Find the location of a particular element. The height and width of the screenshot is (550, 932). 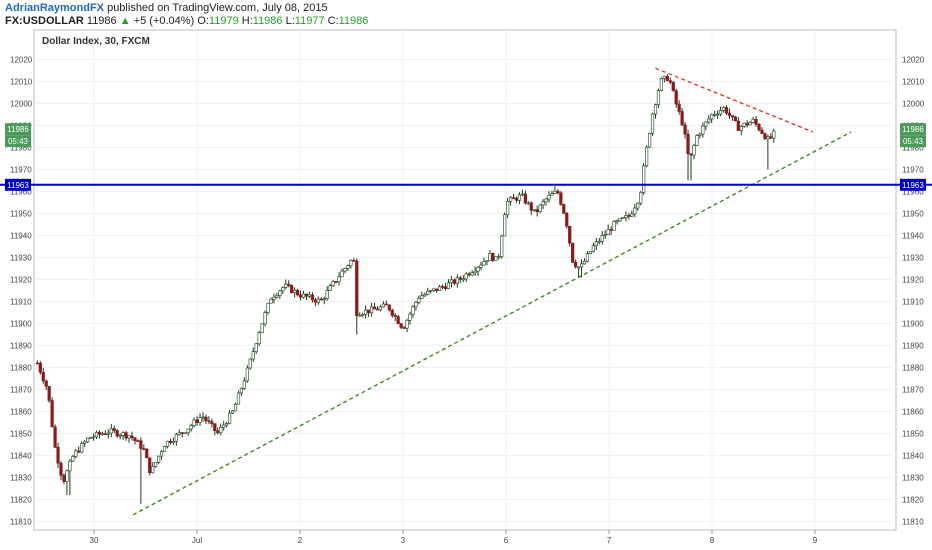

hline-tag-right-bg is located at coordinates (913, 184).